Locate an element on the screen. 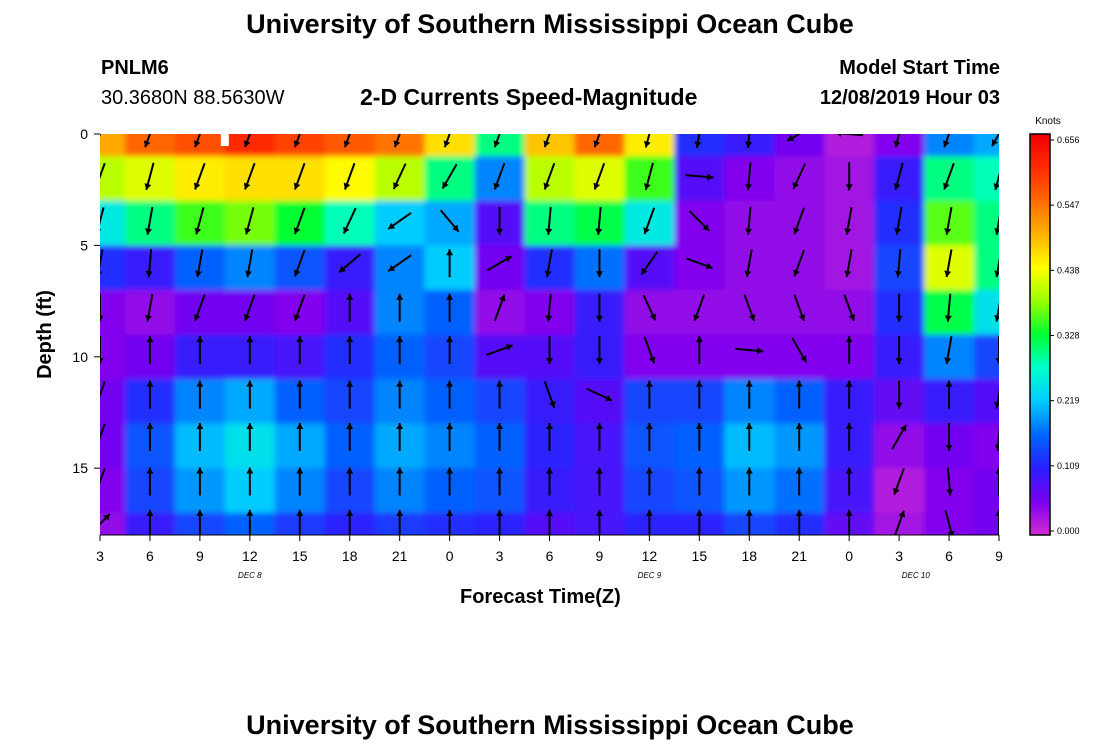  colorbar-tick-label: 0.219 is located at coordinates (1068, 401).